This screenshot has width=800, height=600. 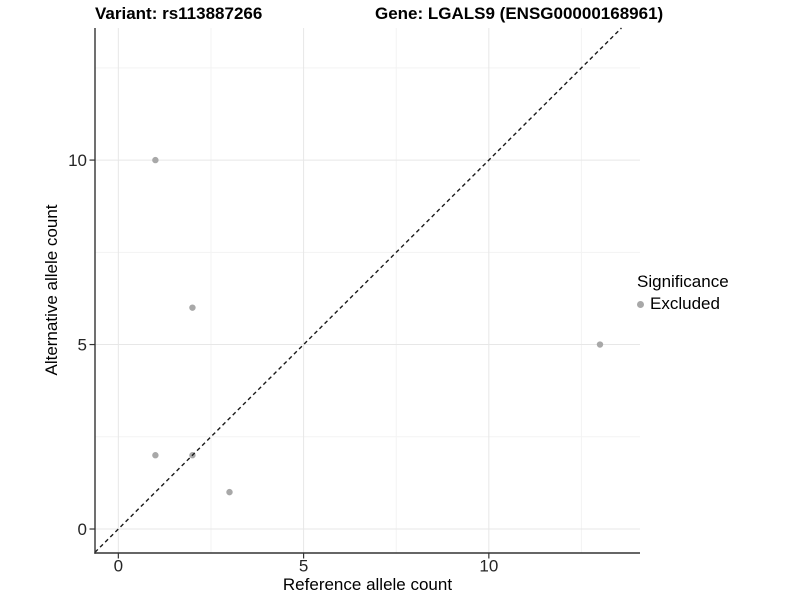 What do you see at coordinates (367, 584) in the screenshot?
I see `x-axis-title: Reference allele count` at bounding box center [367, 584].